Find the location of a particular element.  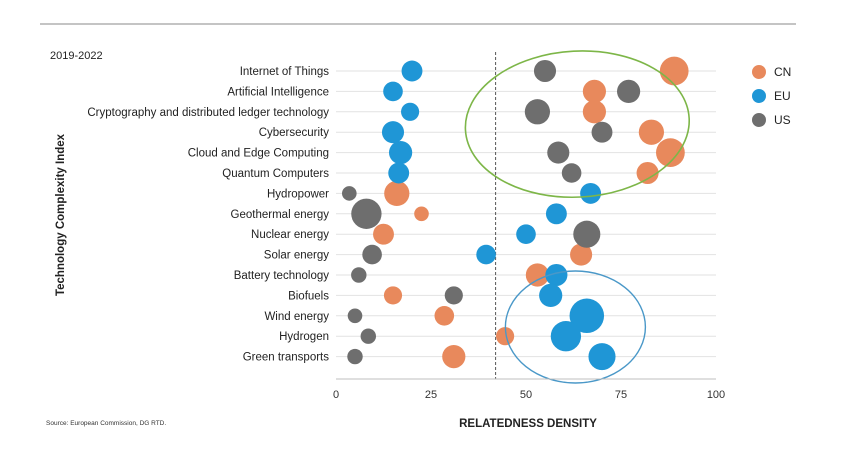

x-tick-label: 75 is located at coordinates (621, 395).